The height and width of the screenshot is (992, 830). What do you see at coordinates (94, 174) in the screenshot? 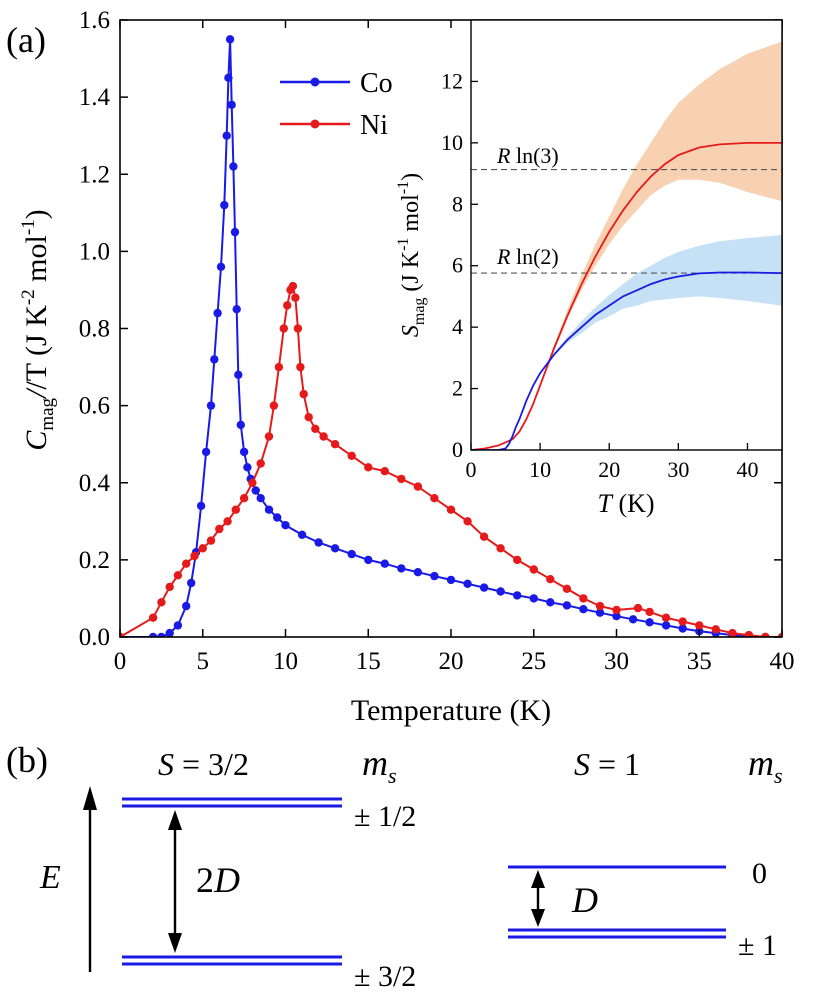
I see `main-y-tick-label: 1.2` at bounding box center [94, 174].